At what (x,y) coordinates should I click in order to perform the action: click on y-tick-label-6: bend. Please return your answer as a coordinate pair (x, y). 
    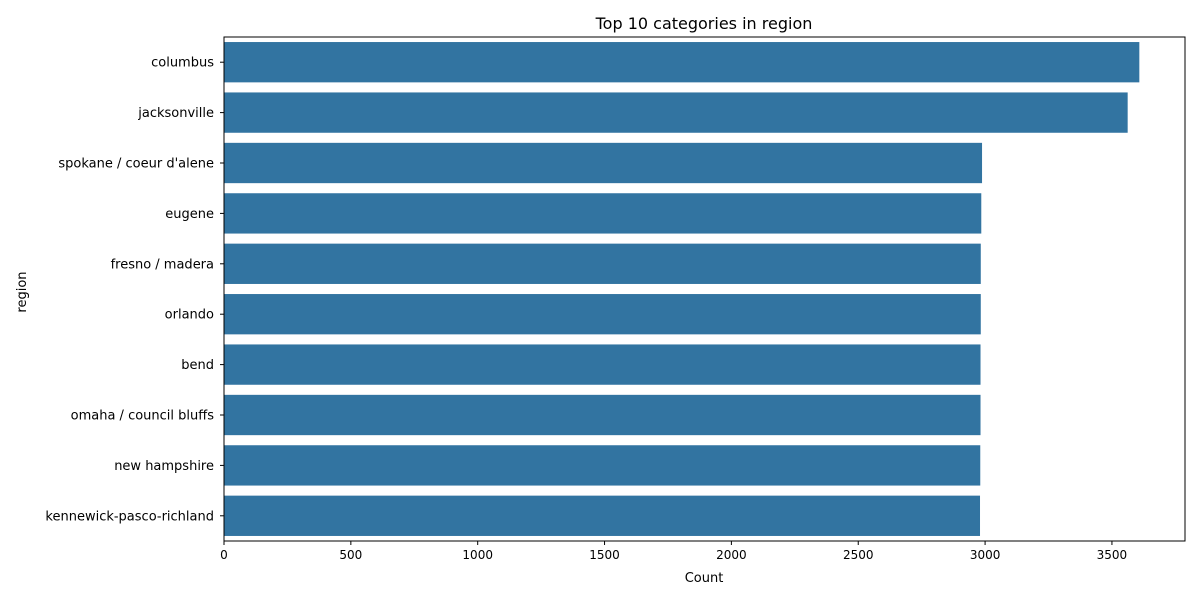
    Looking at the image, I should click on (197, 365).